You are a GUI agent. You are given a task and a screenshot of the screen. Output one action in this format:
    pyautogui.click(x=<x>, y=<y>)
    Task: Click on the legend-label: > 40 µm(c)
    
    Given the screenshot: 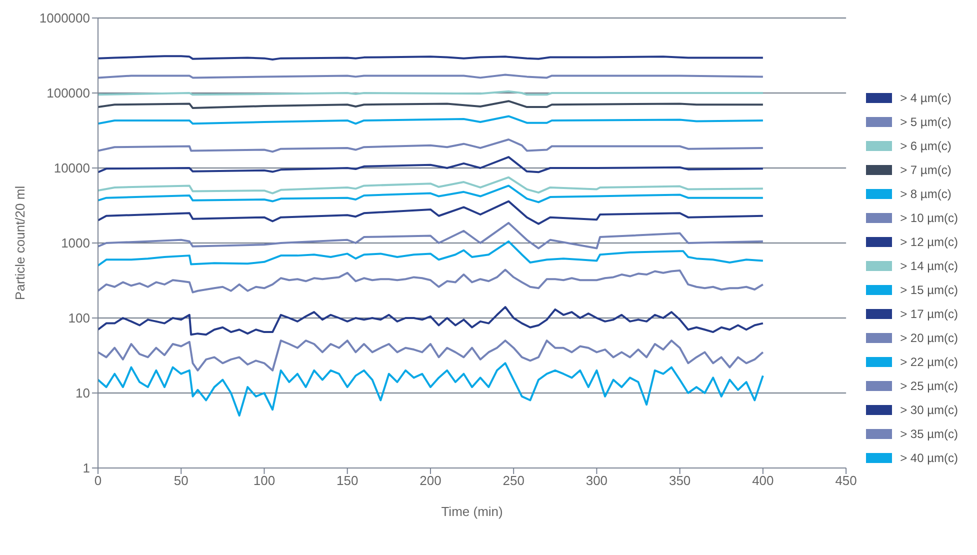 What is the action you would take?
    pyautogui.click(x=929, y=458)
    